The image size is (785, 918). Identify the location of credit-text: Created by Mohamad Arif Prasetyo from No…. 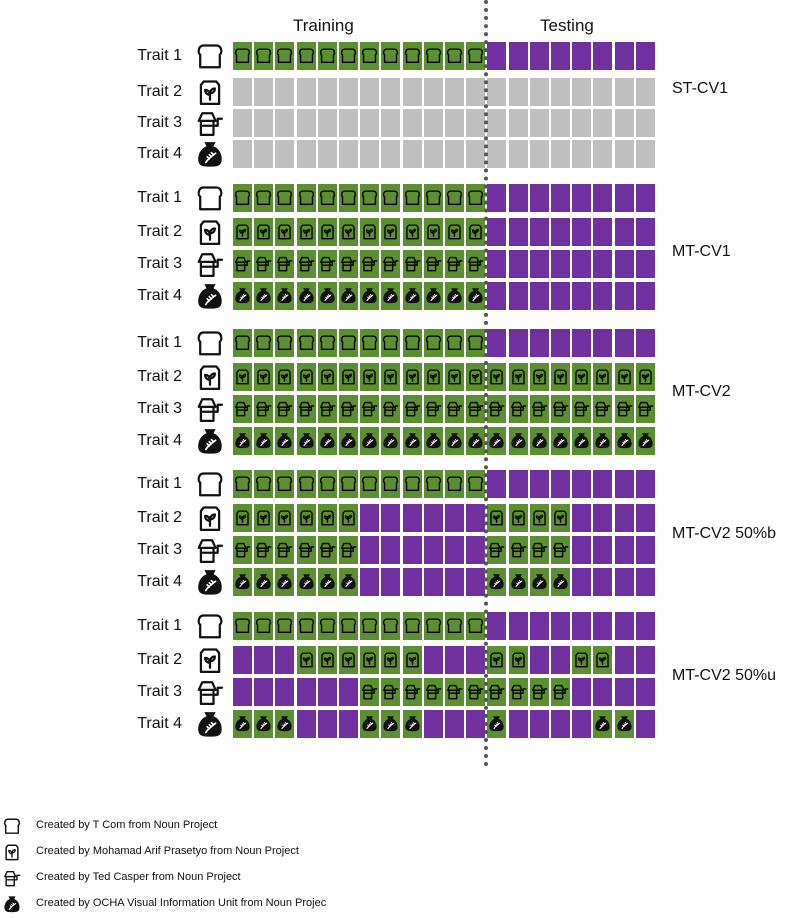
(167, 851).